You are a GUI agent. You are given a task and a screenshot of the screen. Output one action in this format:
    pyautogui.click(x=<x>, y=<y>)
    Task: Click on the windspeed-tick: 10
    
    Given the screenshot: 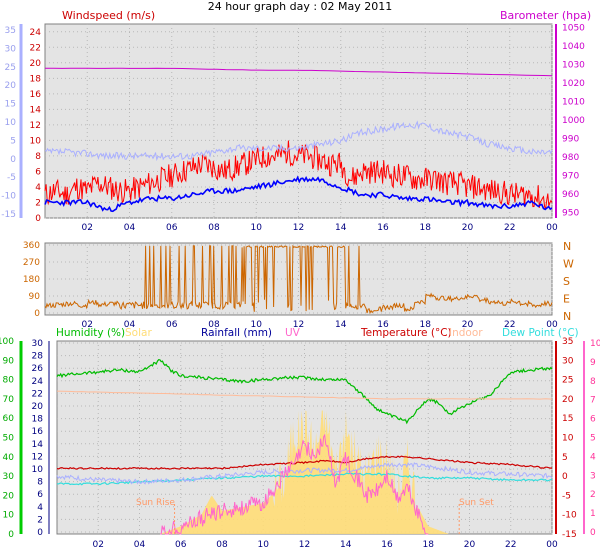 What is the action you would take?
    pyautogui.click(x=36, y=141)
    